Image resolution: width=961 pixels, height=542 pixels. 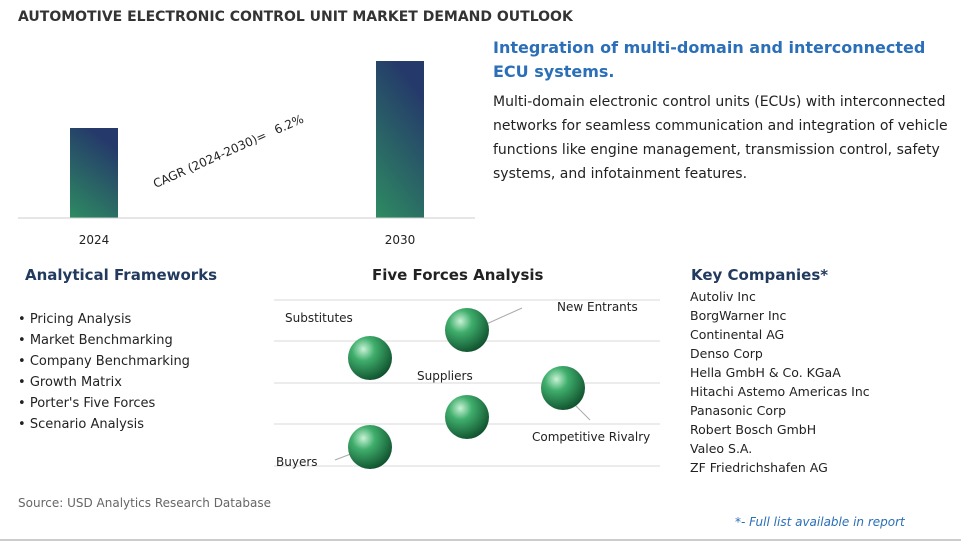 I want to click on list-item: Valeo S.A., so click(x=780, y=448).